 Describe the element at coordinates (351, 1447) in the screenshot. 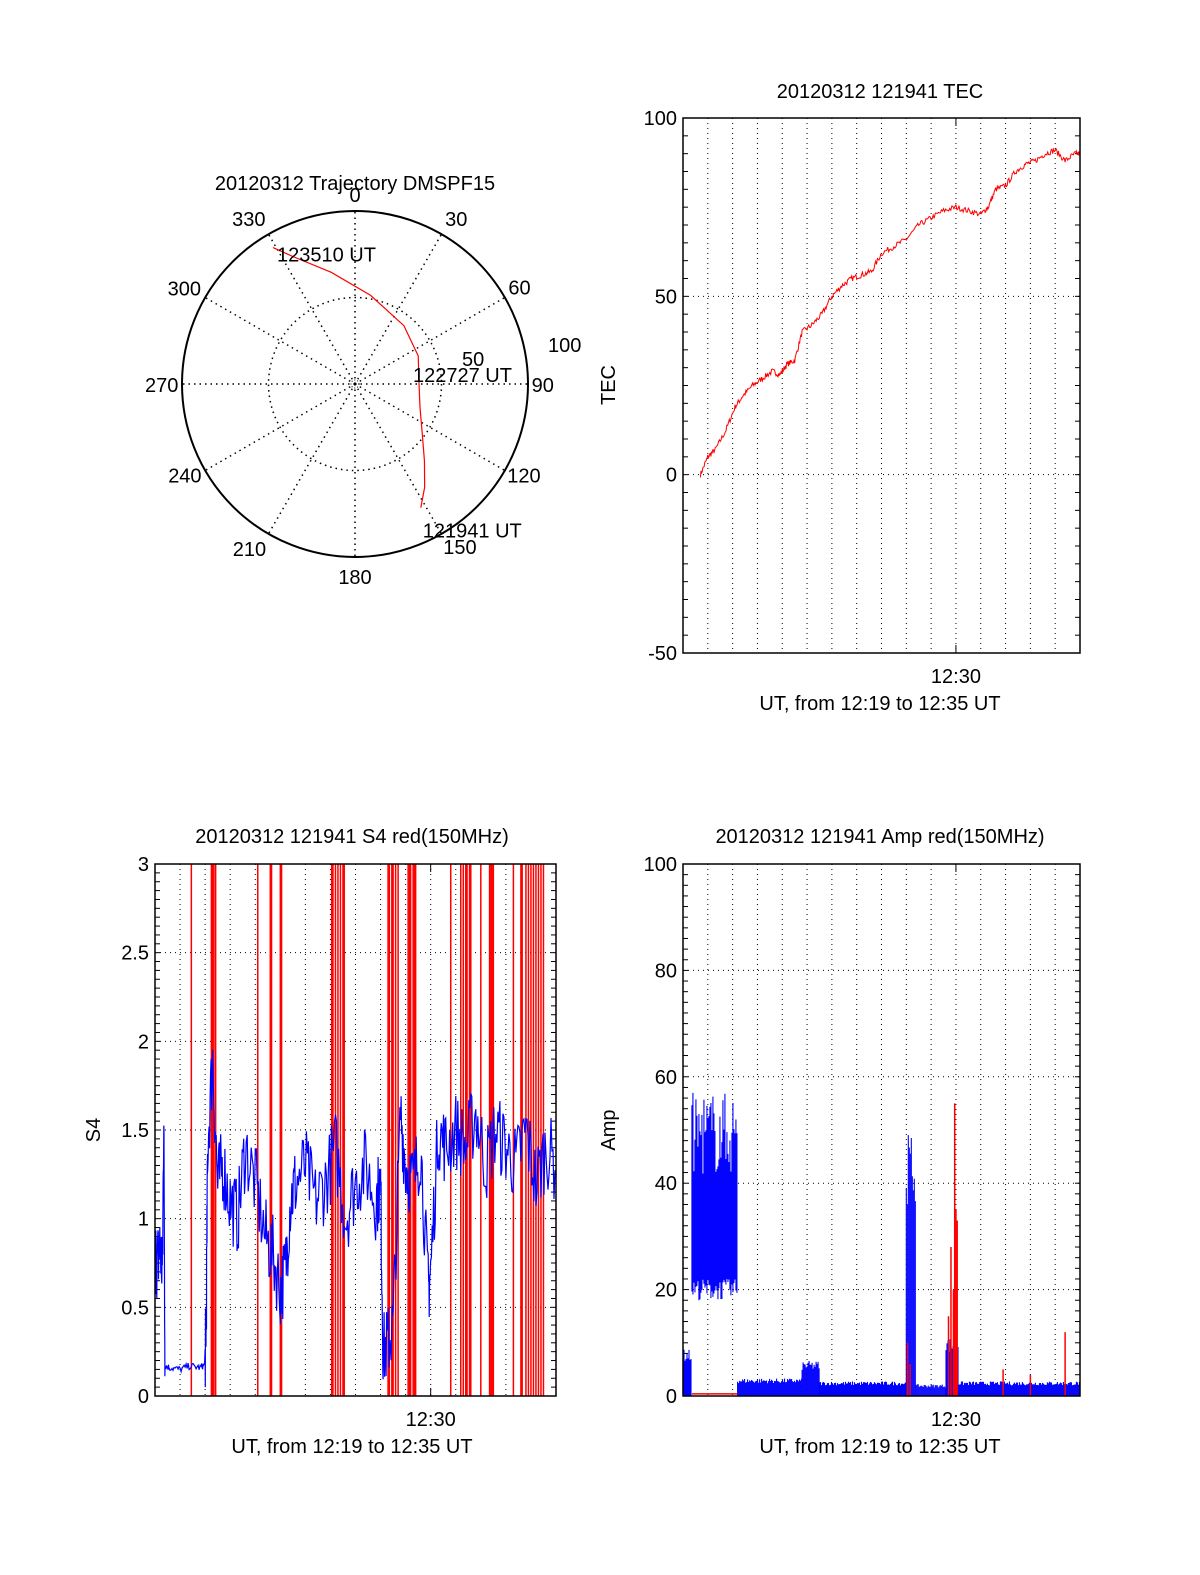

I see `s4-xlabel: UT, from 12:19 to 12:35 UT` at that location.